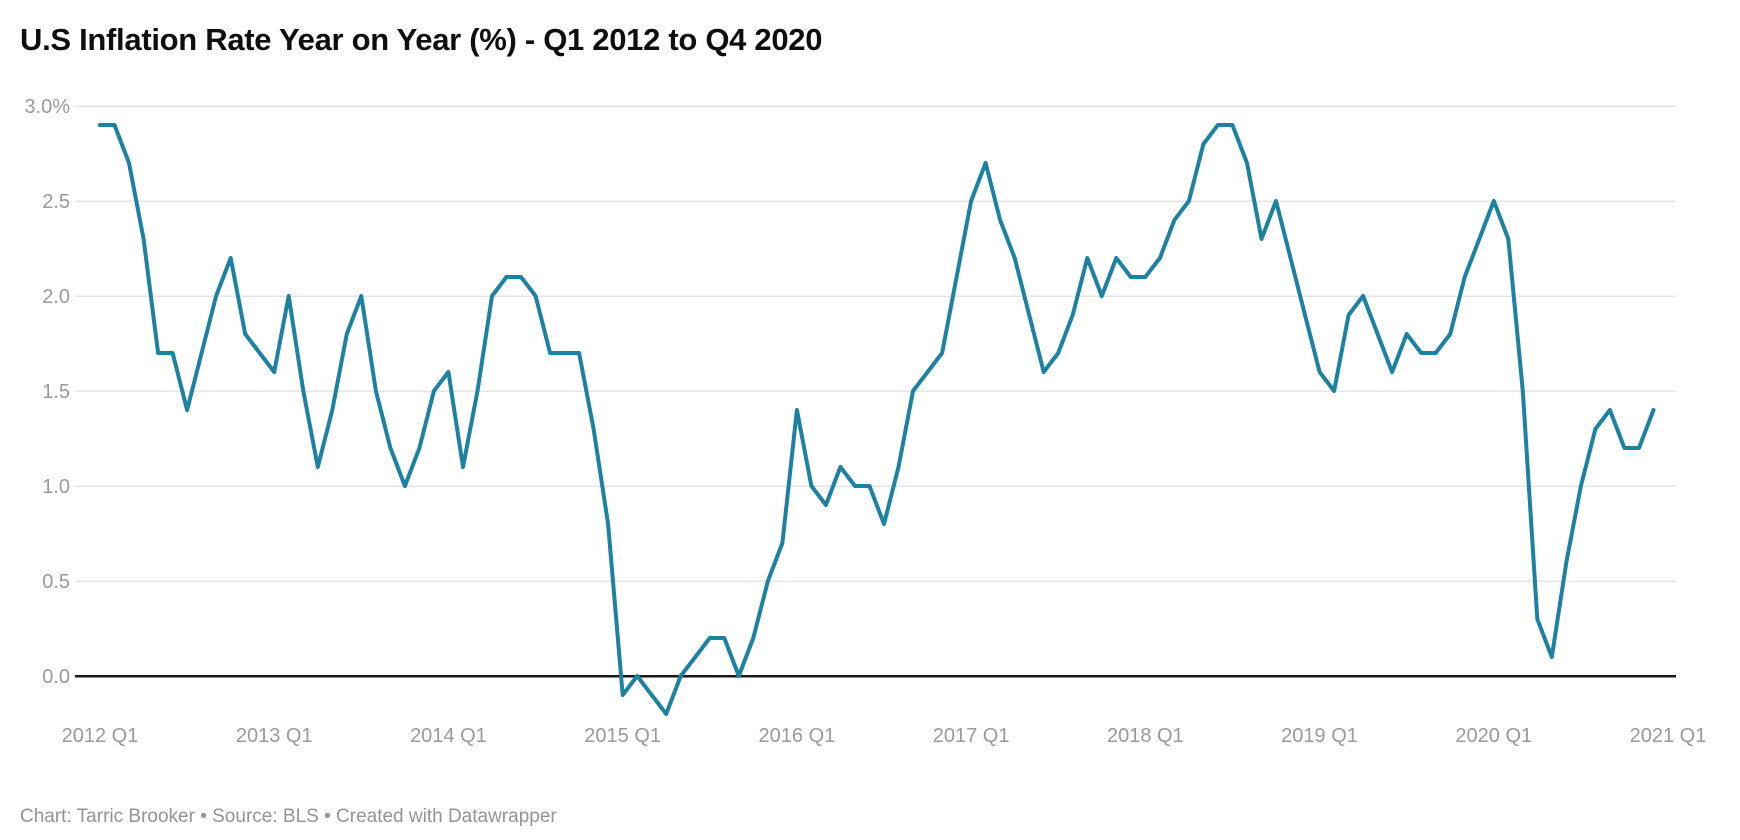  I want to click on y-tick-label: 2.0, so click(56, 297).